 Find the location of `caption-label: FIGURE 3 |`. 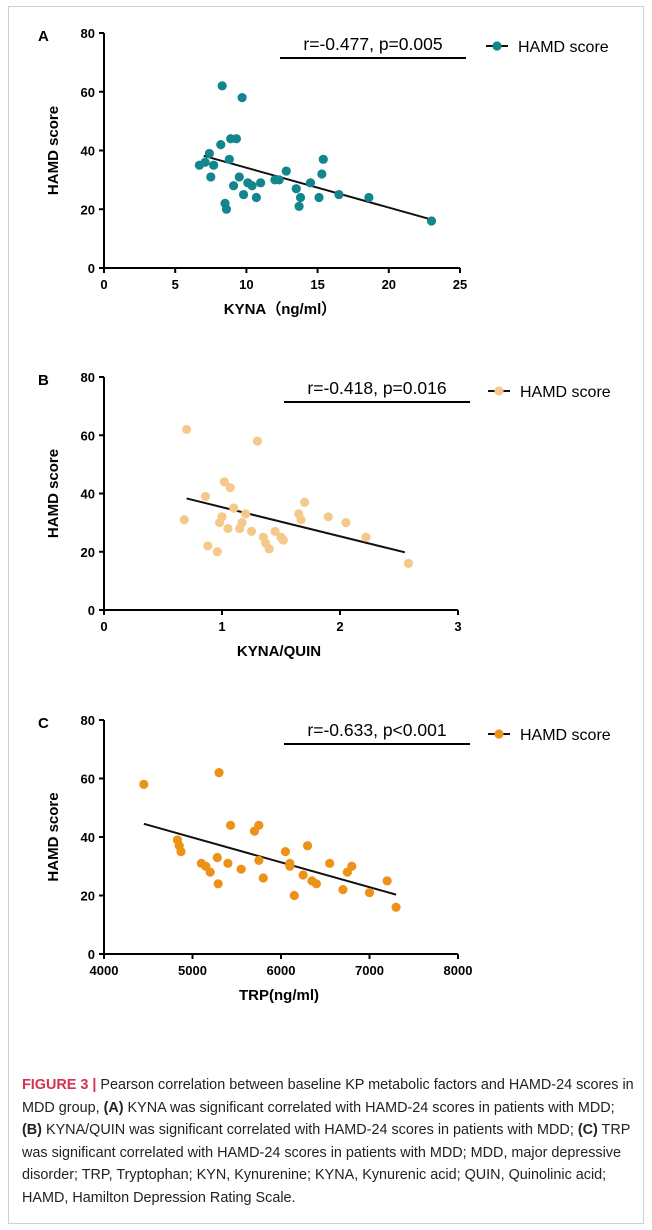

caption-label: FIGURE 3 | is located at coordinates (59, 1085).